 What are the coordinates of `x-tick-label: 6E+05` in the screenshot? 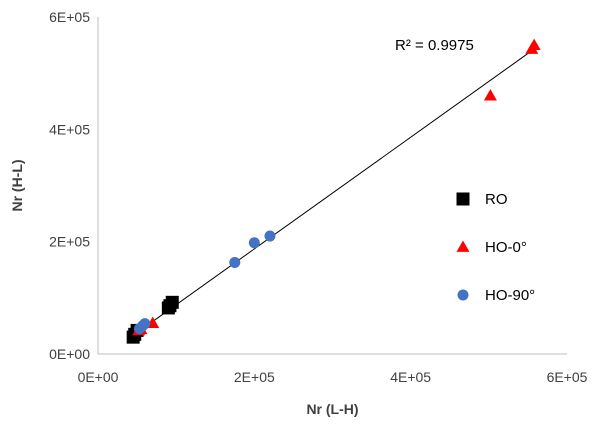 It's located at (567, 377).